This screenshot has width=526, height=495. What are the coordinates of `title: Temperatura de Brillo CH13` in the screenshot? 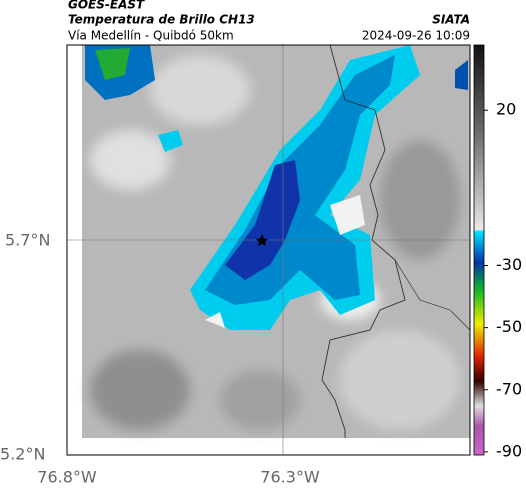 It's located at (161, 20).